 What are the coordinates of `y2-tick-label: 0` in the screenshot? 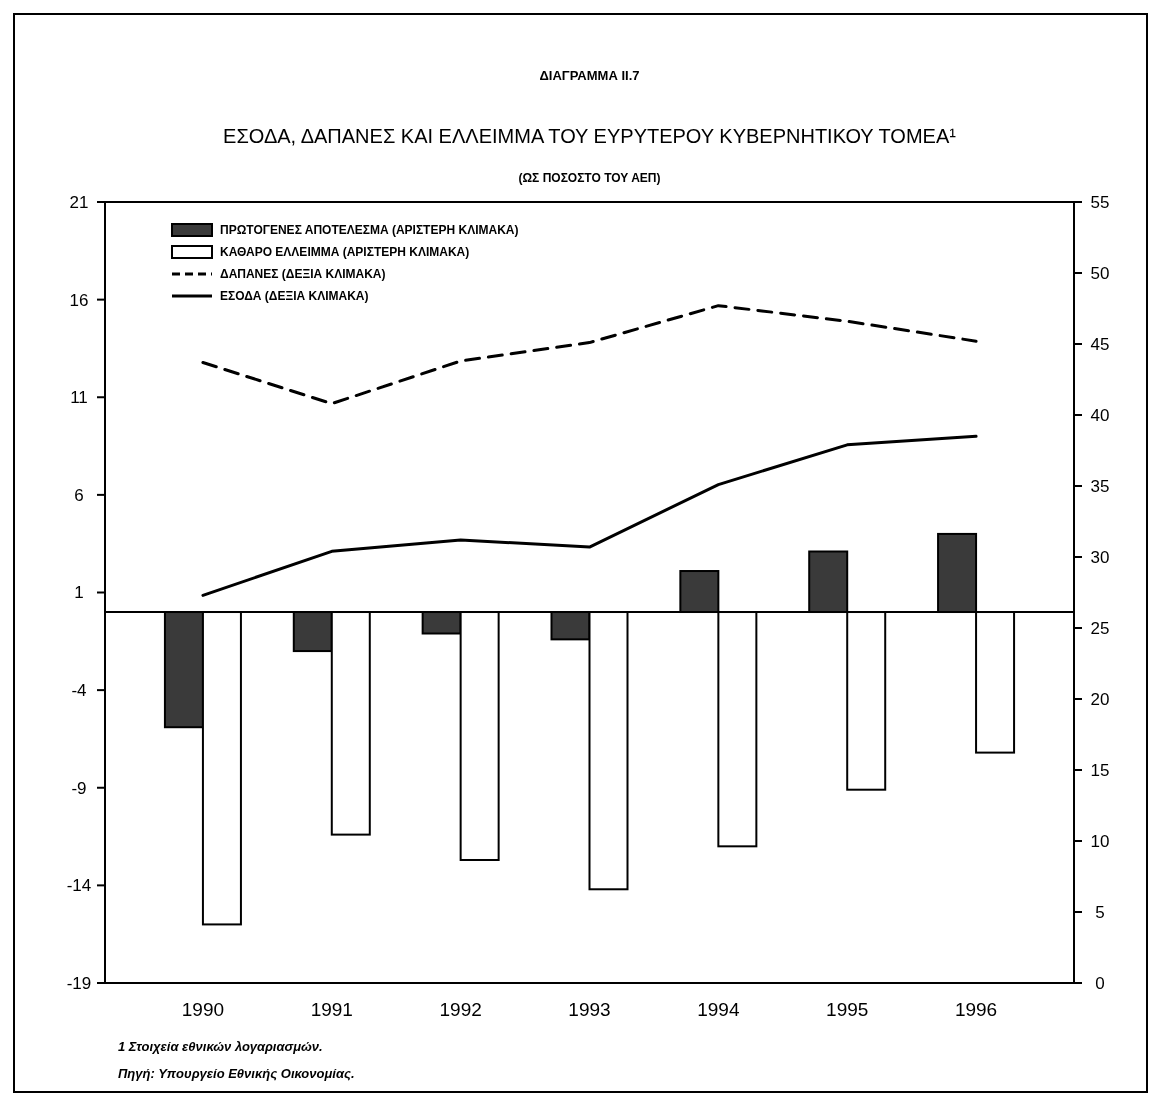 It's located at (1100, 983).